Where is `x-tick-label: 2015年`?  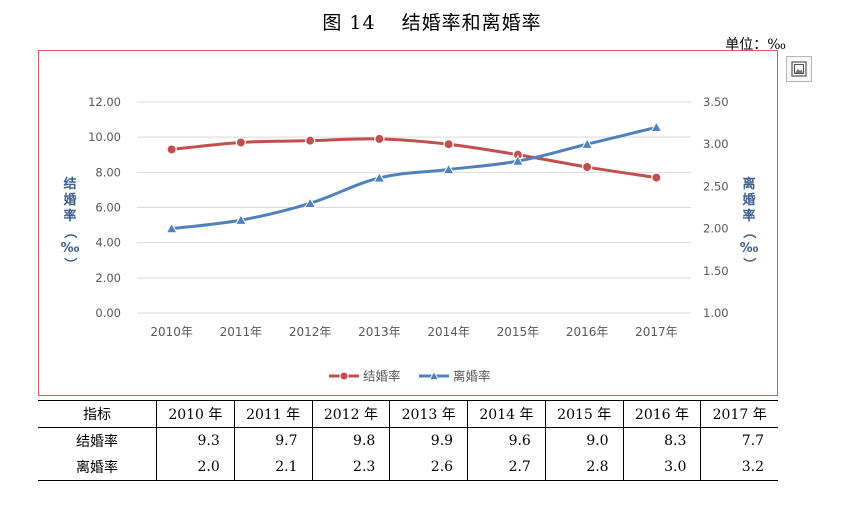 x-tick-label: 2015年 is located at coordinates (518, 332).